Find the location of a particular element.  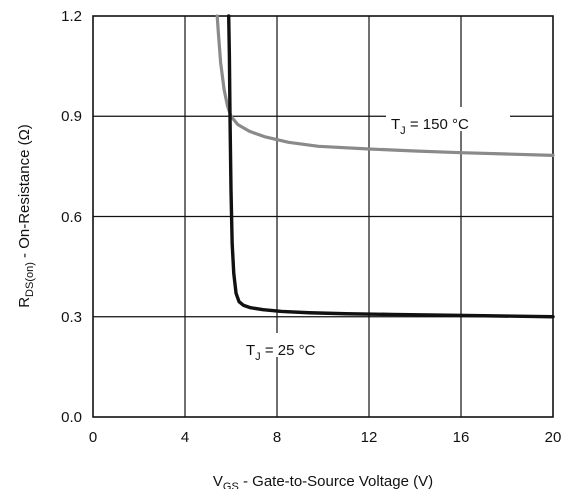

y-tick-label: 0.6 is located at coordinates (71, 217).